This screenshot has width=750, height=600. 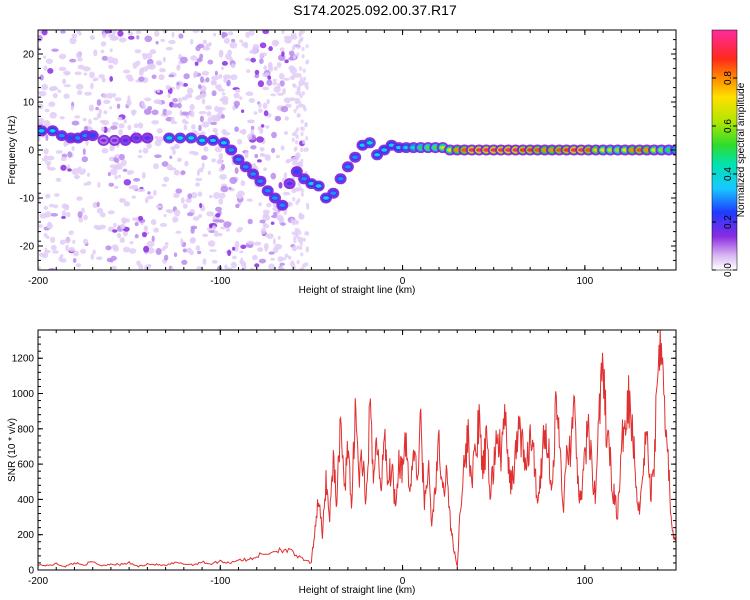 What do you see at coordinates (728, 270) in the screenshot?
I see `colorbar-tick-label: 0.0` at bounding box center [728, 270].